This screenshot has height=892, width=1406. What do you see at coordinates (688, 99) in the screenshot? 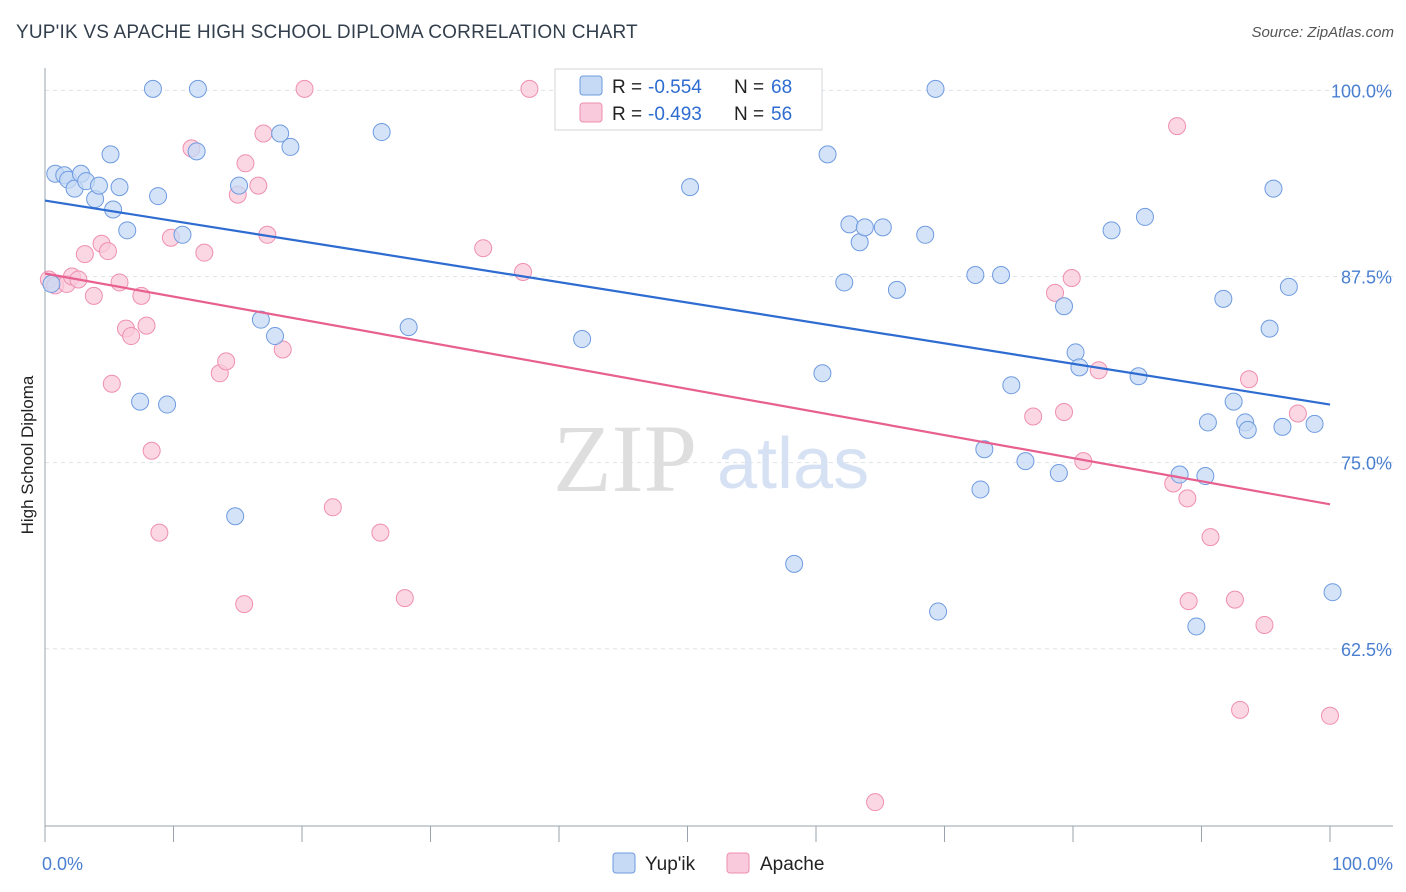
I see `stats-box: R = -0.554 N = 68 R = -0.493 N = 56` at bounding box center [688, 99].